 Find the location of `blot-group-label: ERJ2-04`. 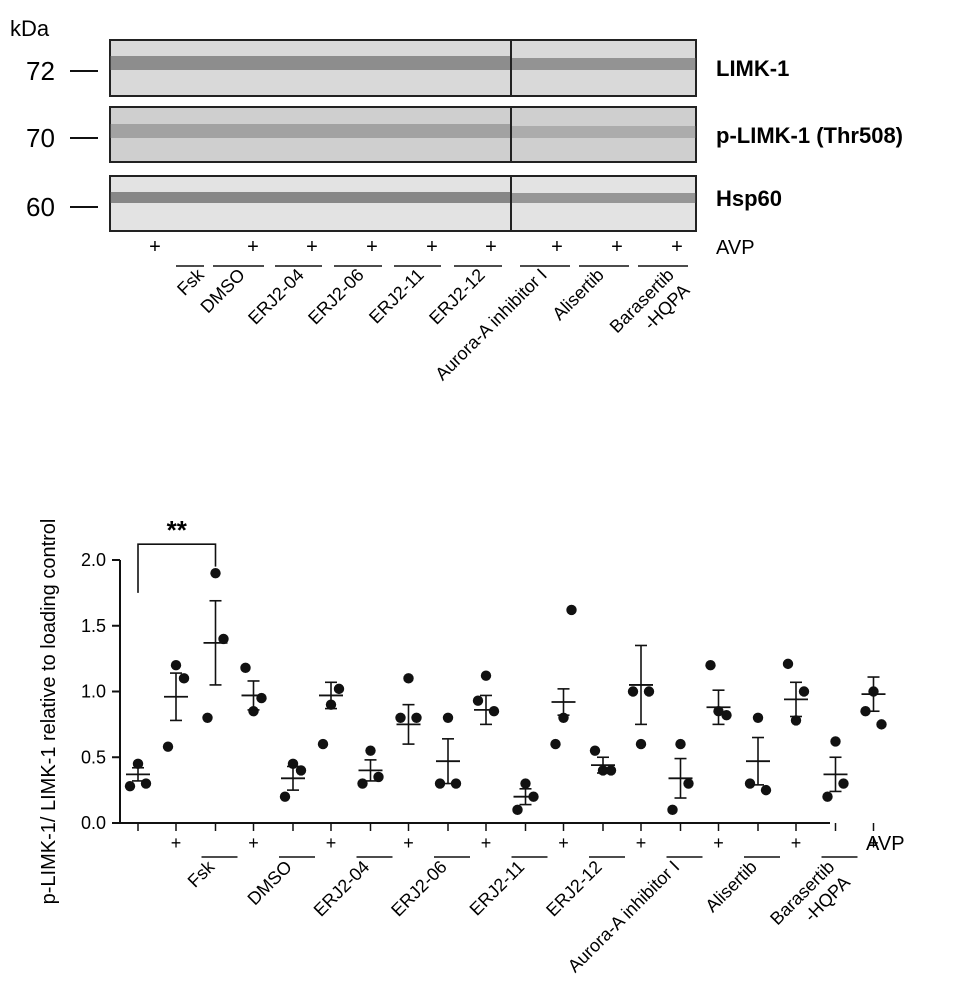

blot-group-label: ERJ2-04 is located at coordinates (276, 297).